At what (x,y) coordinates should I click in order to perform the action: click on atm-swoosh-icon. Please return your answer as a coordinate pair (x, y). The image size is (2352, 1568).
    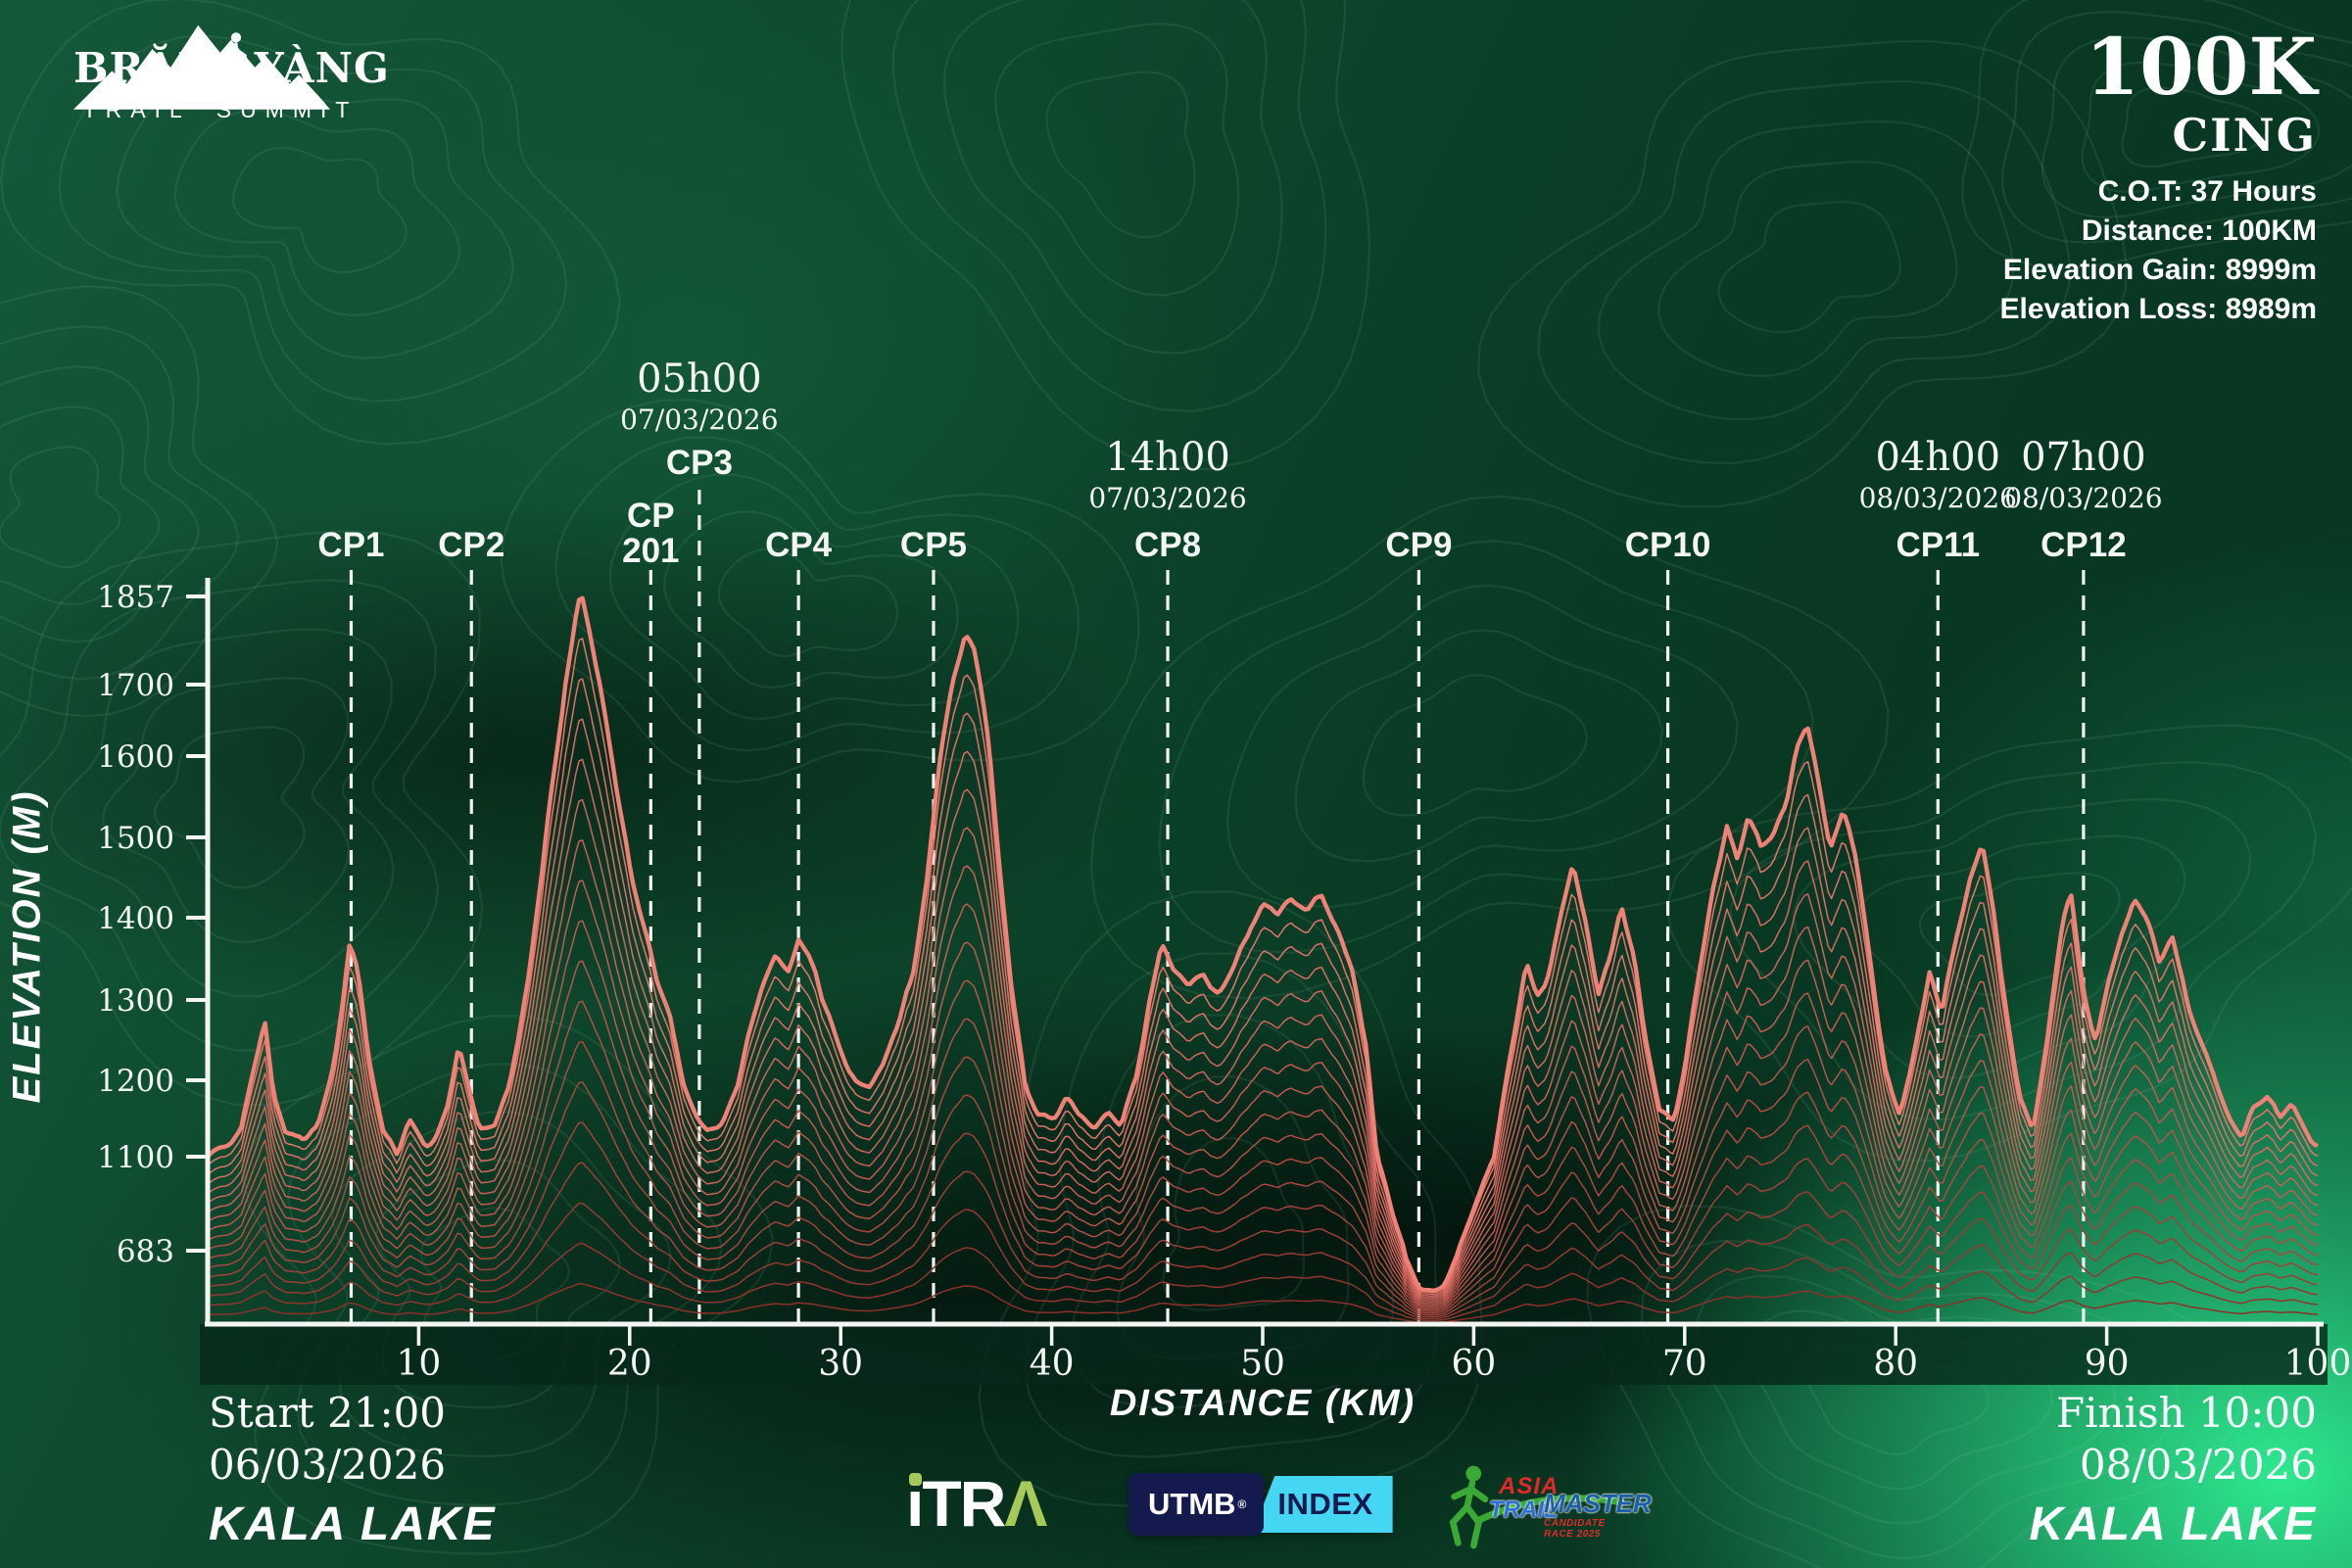
    Looking at the image, I should click on (1550, 1509).